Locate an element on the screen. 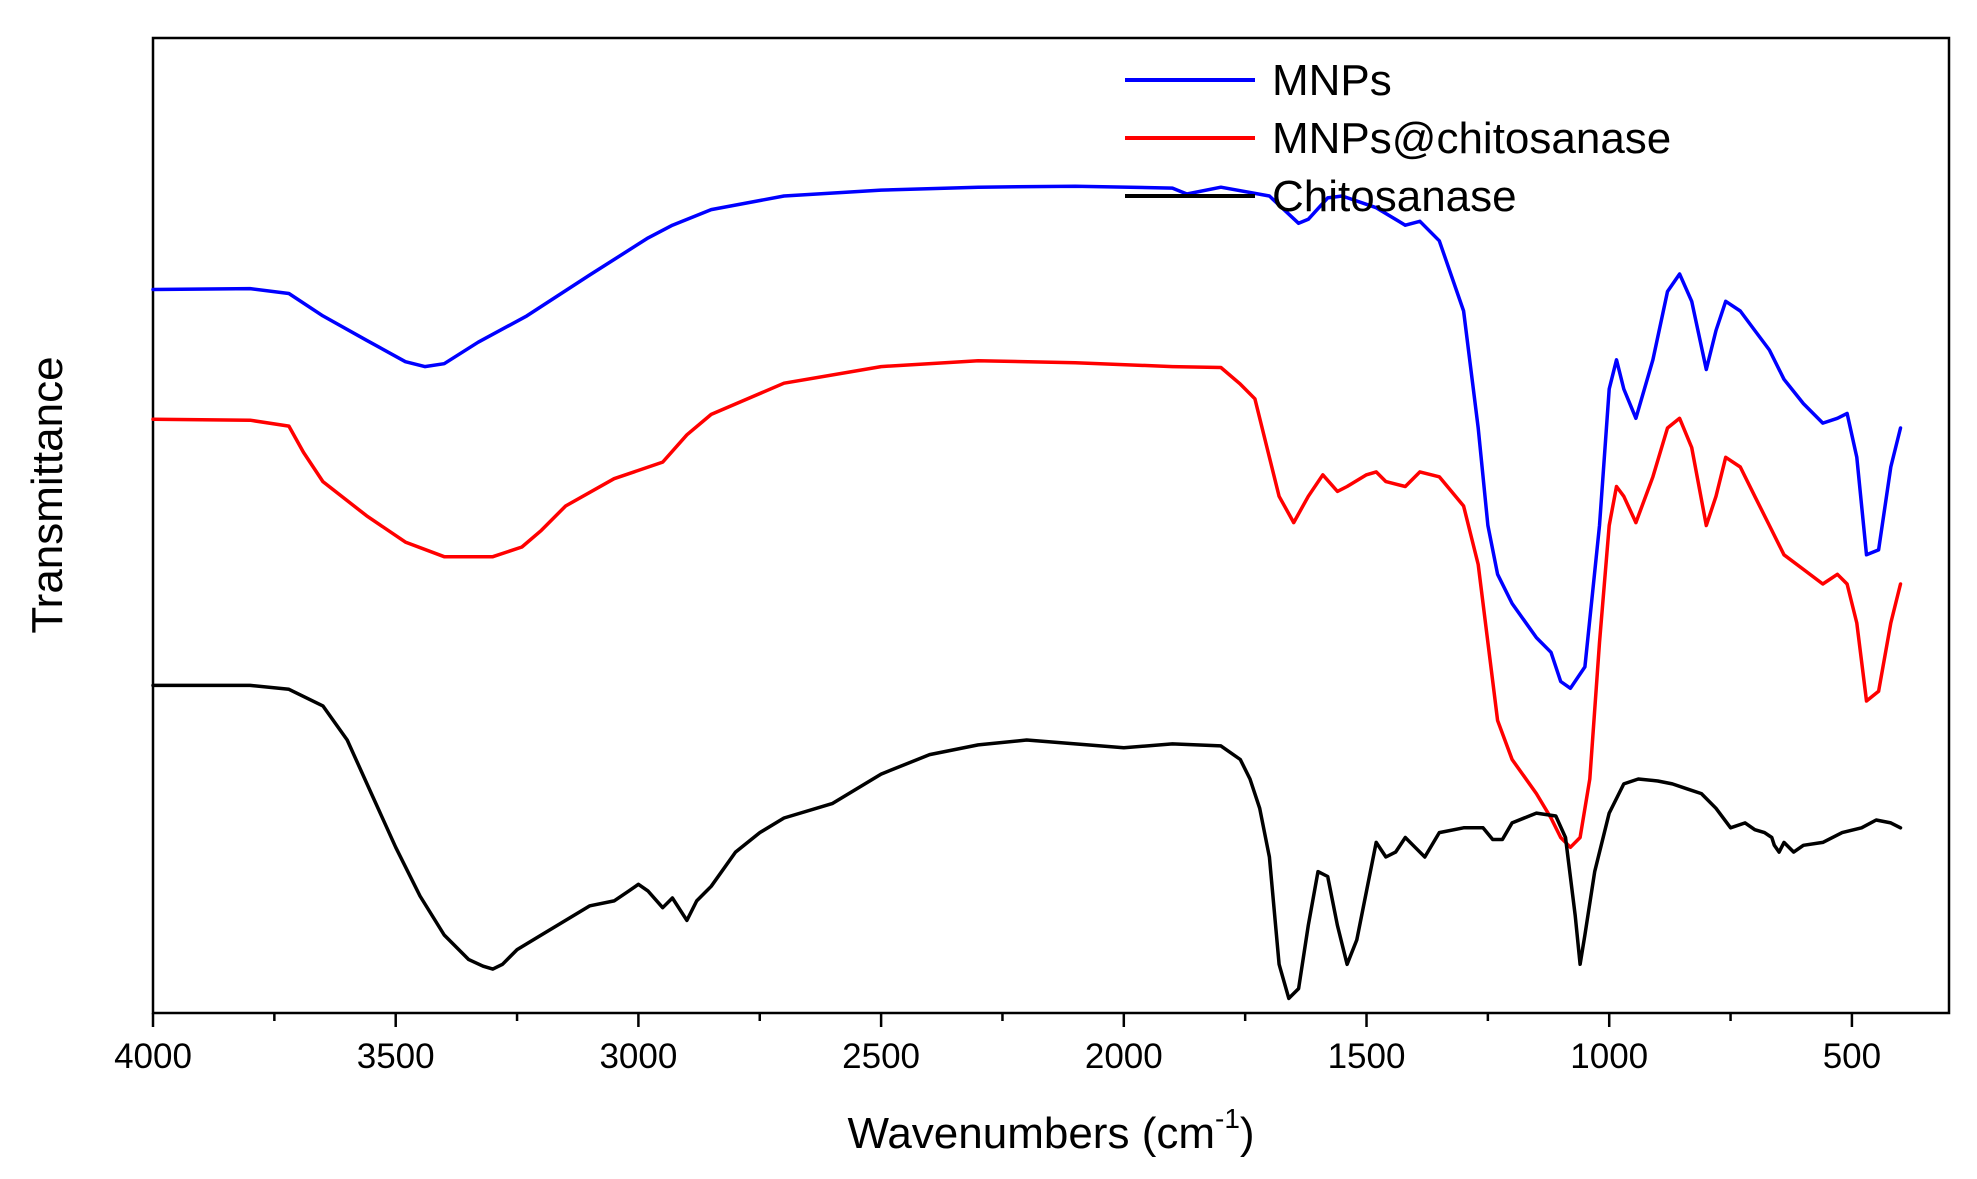  x-tick-label: 1500 is located at coordinates (1367, 1056).